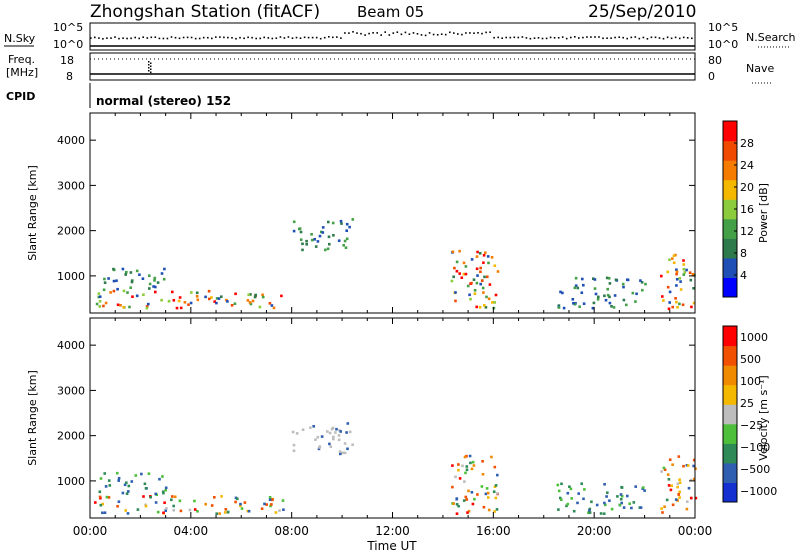 This screenshot has height=554, width=800. Describe the element at coordinates (642, 12) in the screenshot. I see `date-label: 25/Sep/2010` at that location.